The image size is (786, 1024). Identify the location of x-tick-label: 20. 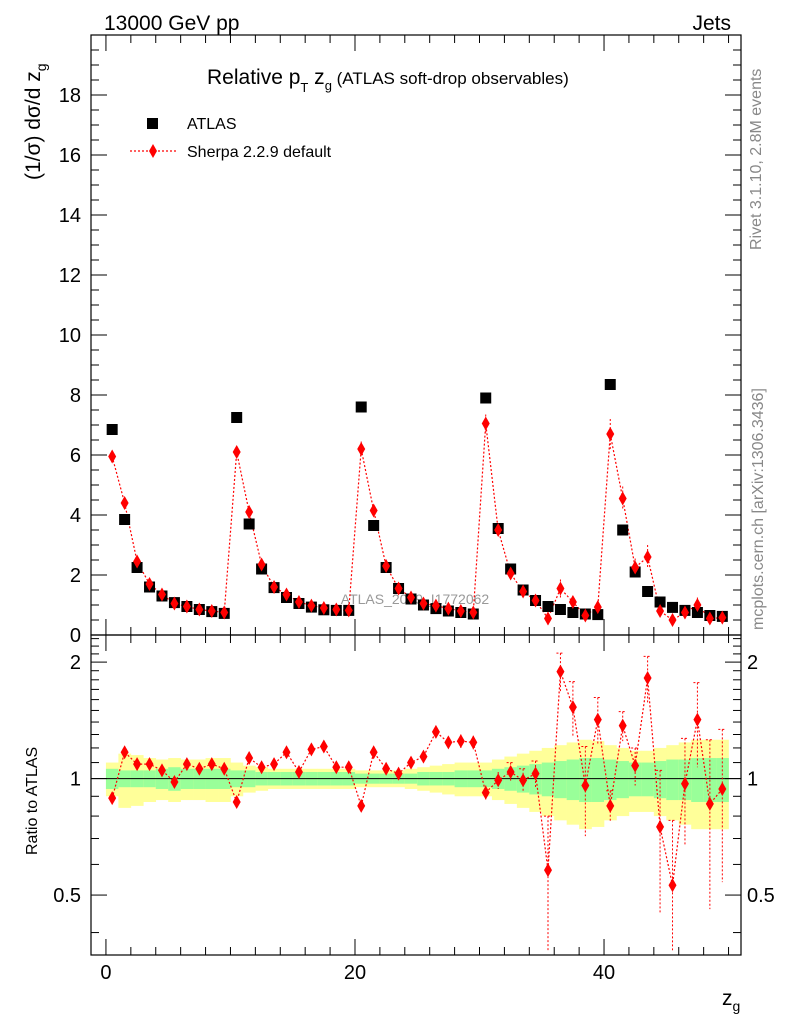
(355, 973).